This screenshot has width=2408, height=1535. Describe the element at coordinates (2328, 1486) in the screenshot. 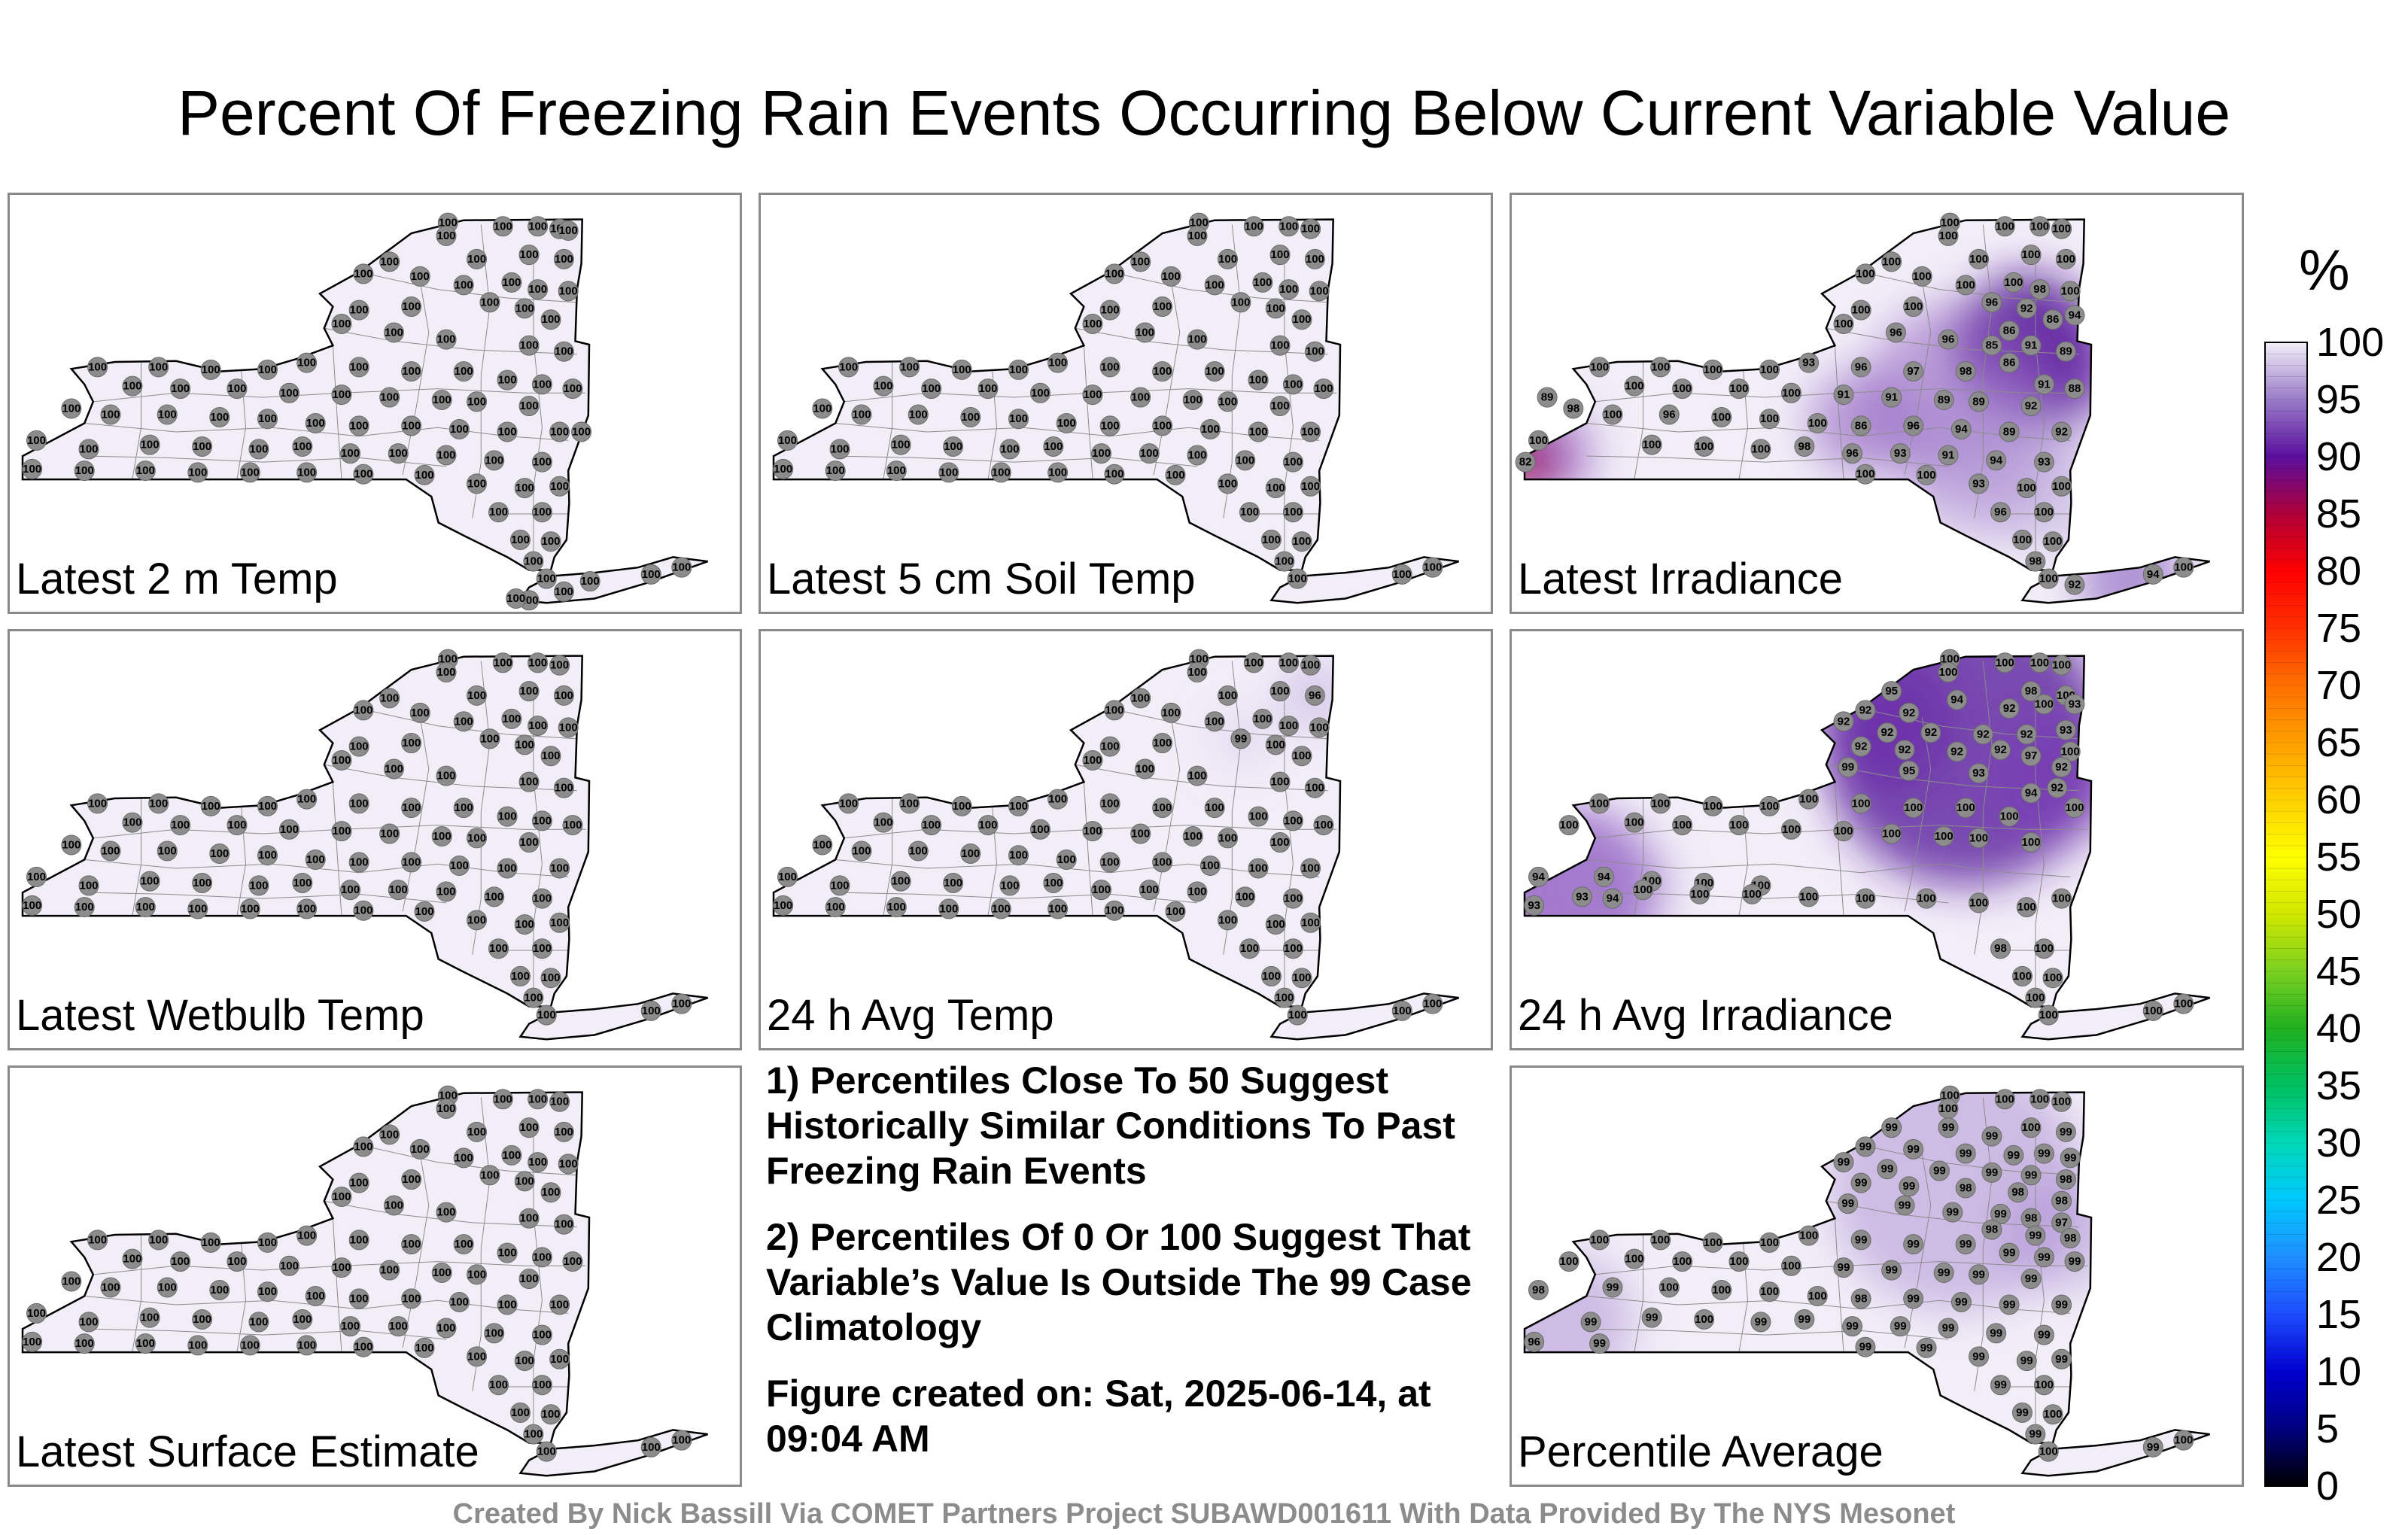

I see `colorbar-tick-label: 0` at that location.